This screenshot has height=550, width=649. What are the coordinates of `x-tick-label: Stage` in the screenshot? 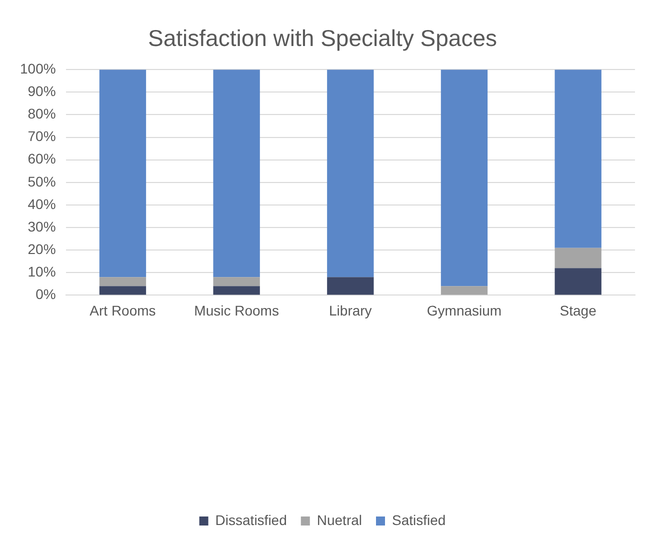 It's located at (578, 310).